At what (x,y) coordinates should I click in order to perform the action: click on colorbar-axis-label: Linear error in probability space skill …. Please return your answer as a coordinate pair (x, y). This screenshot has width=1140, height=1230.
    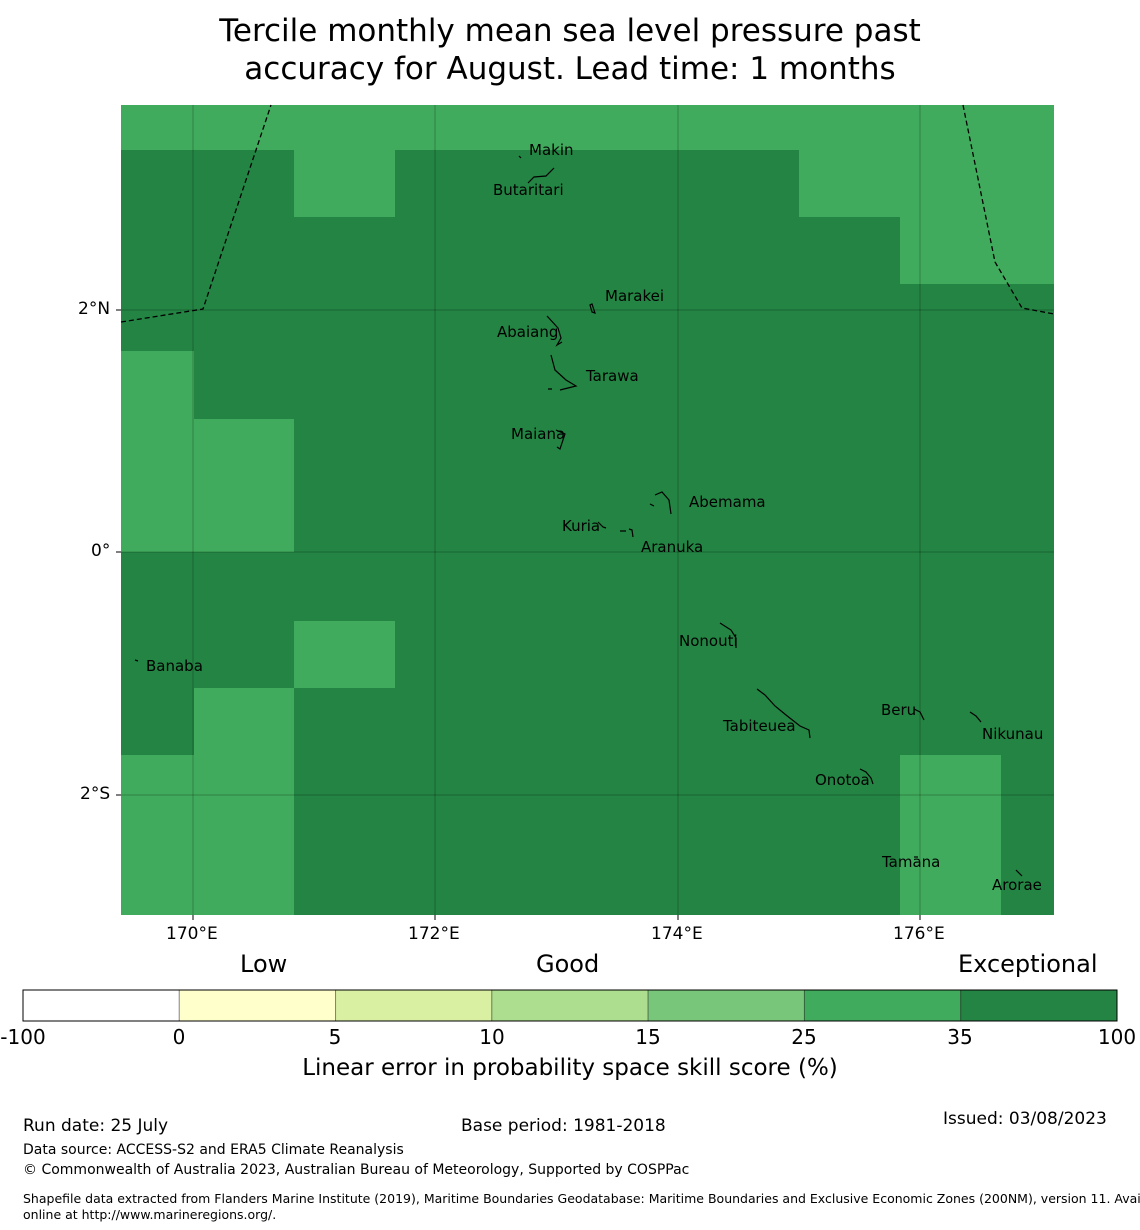
    Looking at the image, I should click on (570, 1068).